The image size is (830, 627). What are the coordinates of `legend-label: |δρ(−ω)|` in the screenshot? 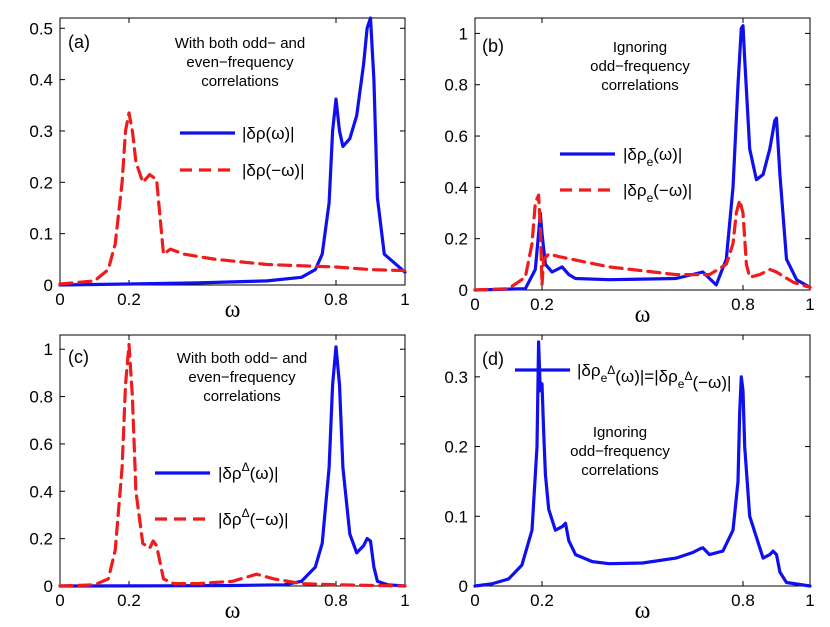 It's located at (273, 170).